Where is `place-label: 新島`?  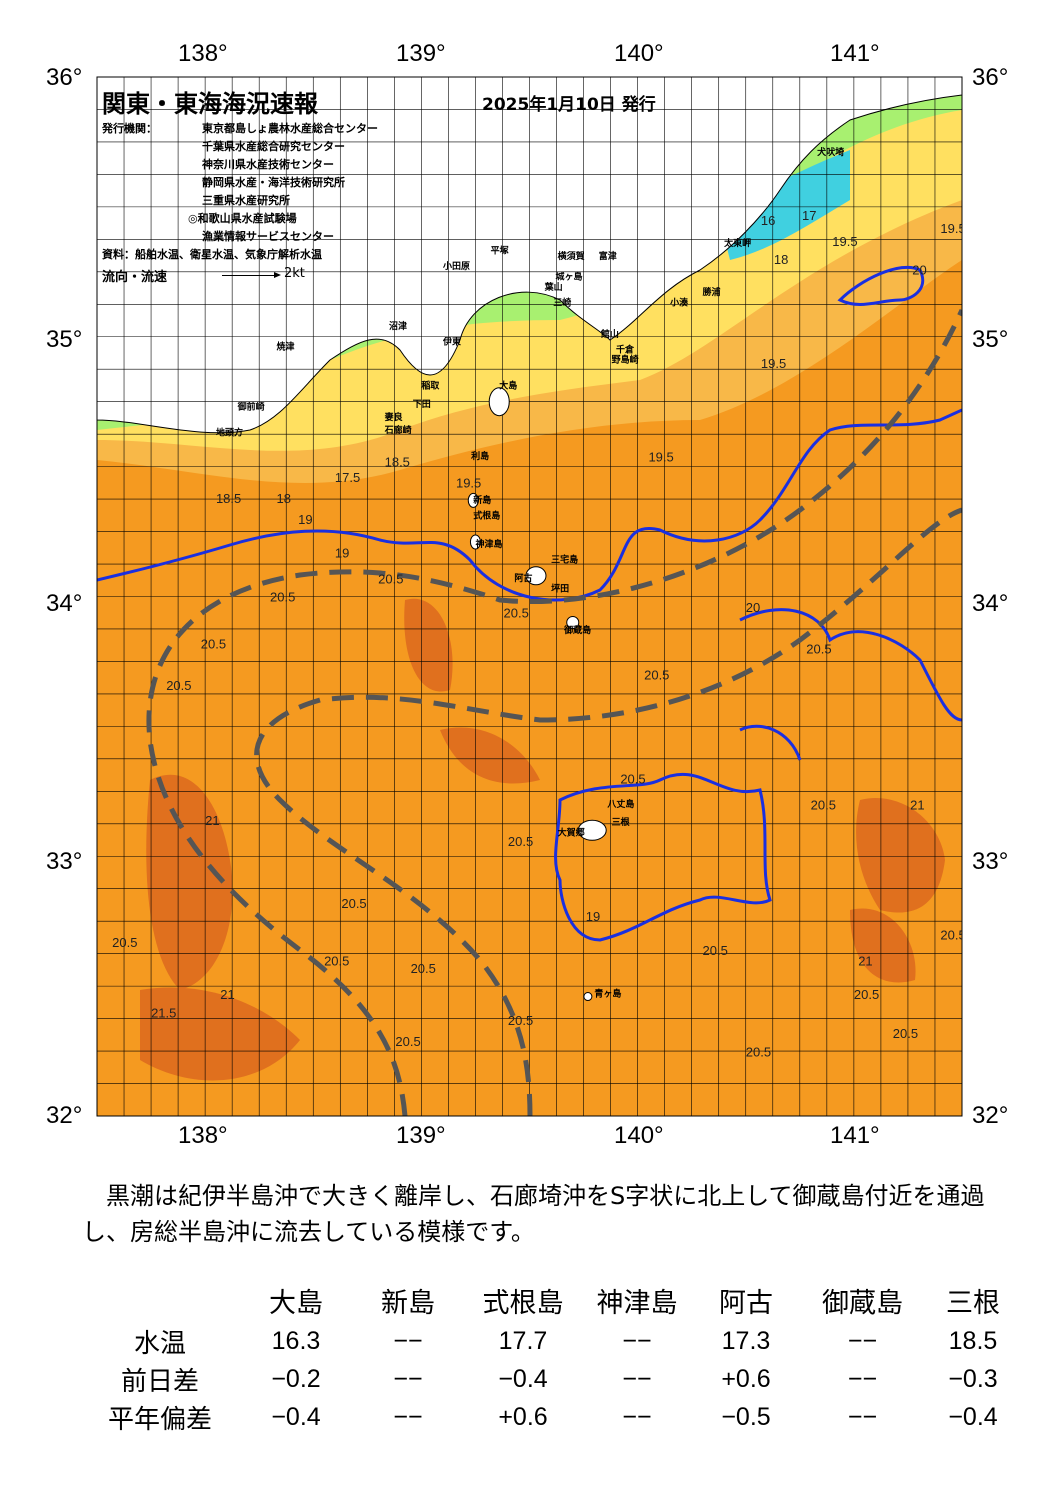
place-label: 新島 is located at coordinates (482, 500).